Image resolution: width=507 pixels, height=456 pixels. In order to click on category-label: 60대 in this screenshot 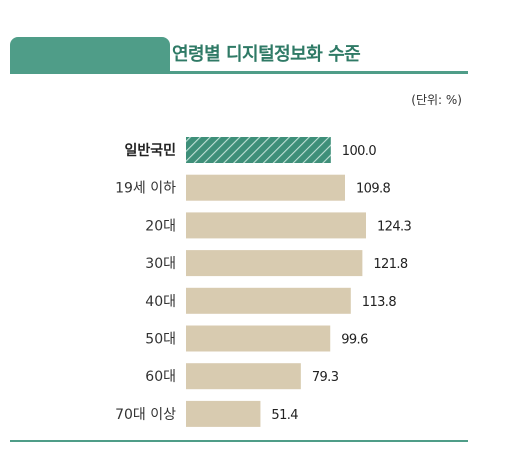, I will do `click(160, 377)`.